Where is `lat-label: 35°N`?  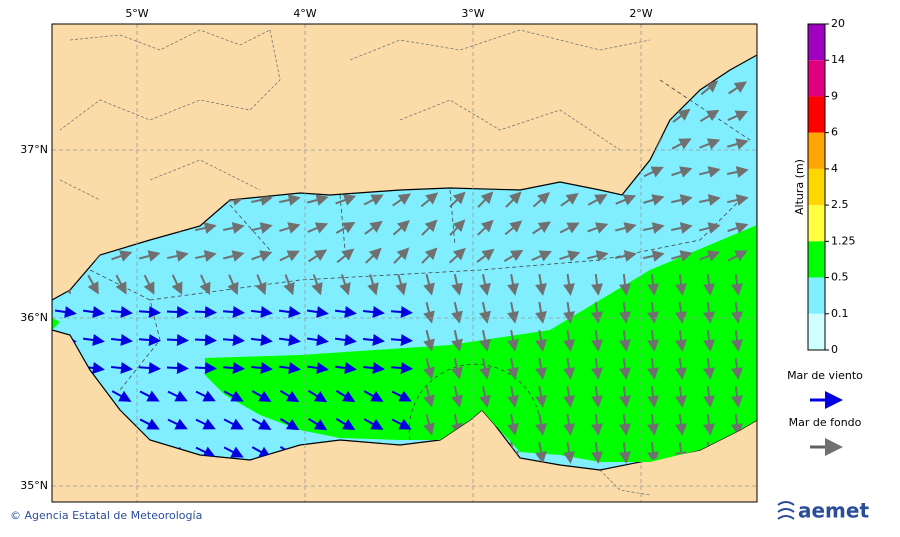 lat-label: 35°N is located at coordinates (34, 485).